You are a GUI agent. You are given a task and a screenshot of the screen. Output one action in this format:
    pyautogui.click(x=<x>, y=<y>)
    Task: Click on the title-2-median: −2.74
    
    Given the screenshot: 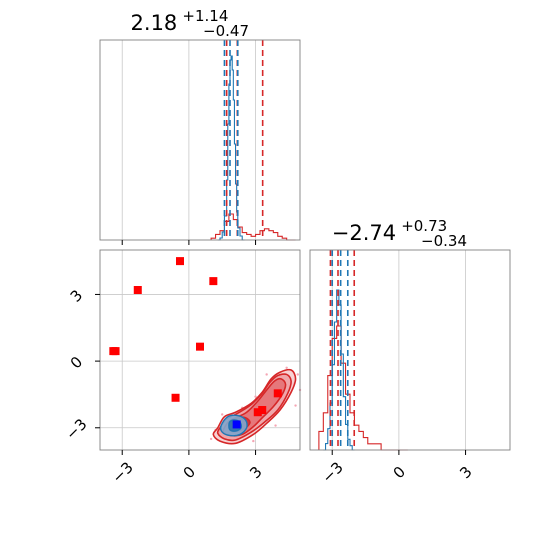 What is the action you would take?
    pyautogui.click(x=364, y=233)
    